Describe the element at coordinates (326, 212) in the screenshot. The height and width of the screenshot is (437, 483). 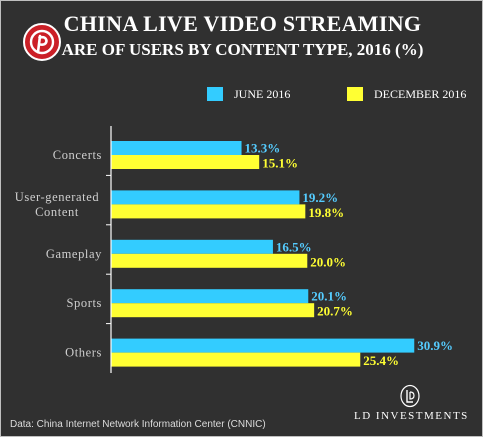
I see `value-label-december-1: 19.8%` at that location.